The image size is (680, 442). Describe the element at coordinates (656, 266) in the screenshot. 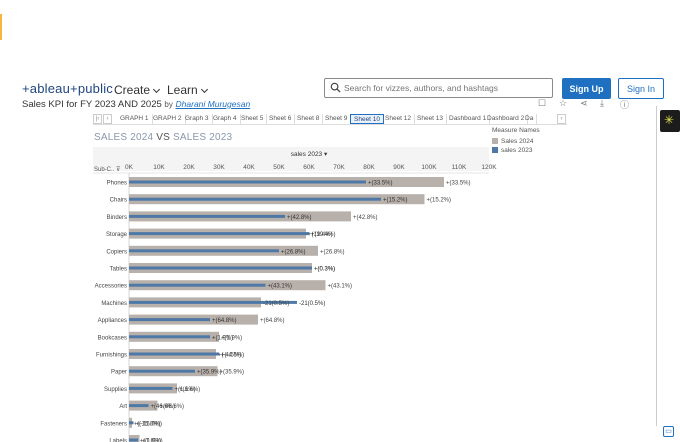

I see `viz-divider` at that location.